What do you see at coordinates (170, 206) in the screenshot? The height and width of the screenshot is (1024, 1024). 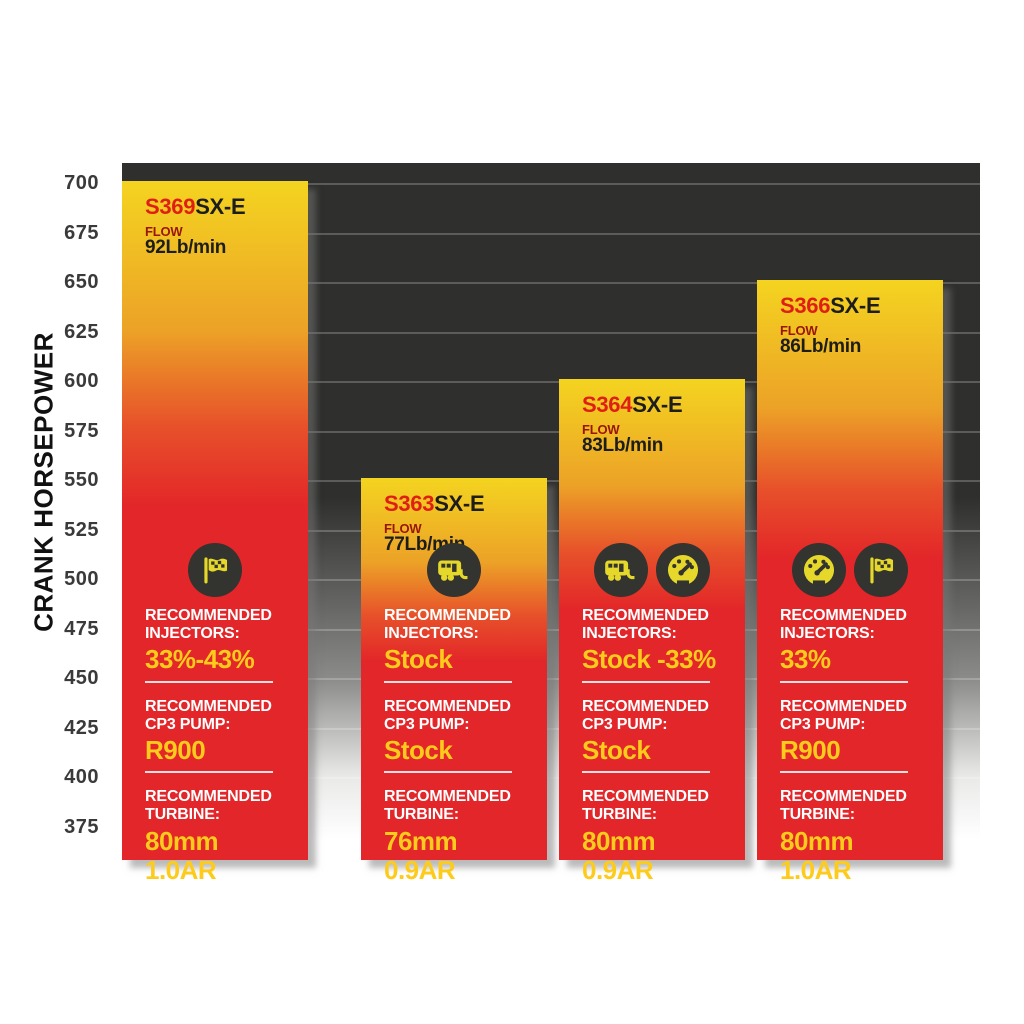 I see `model-number: S369` at bounding box center [170, 206].